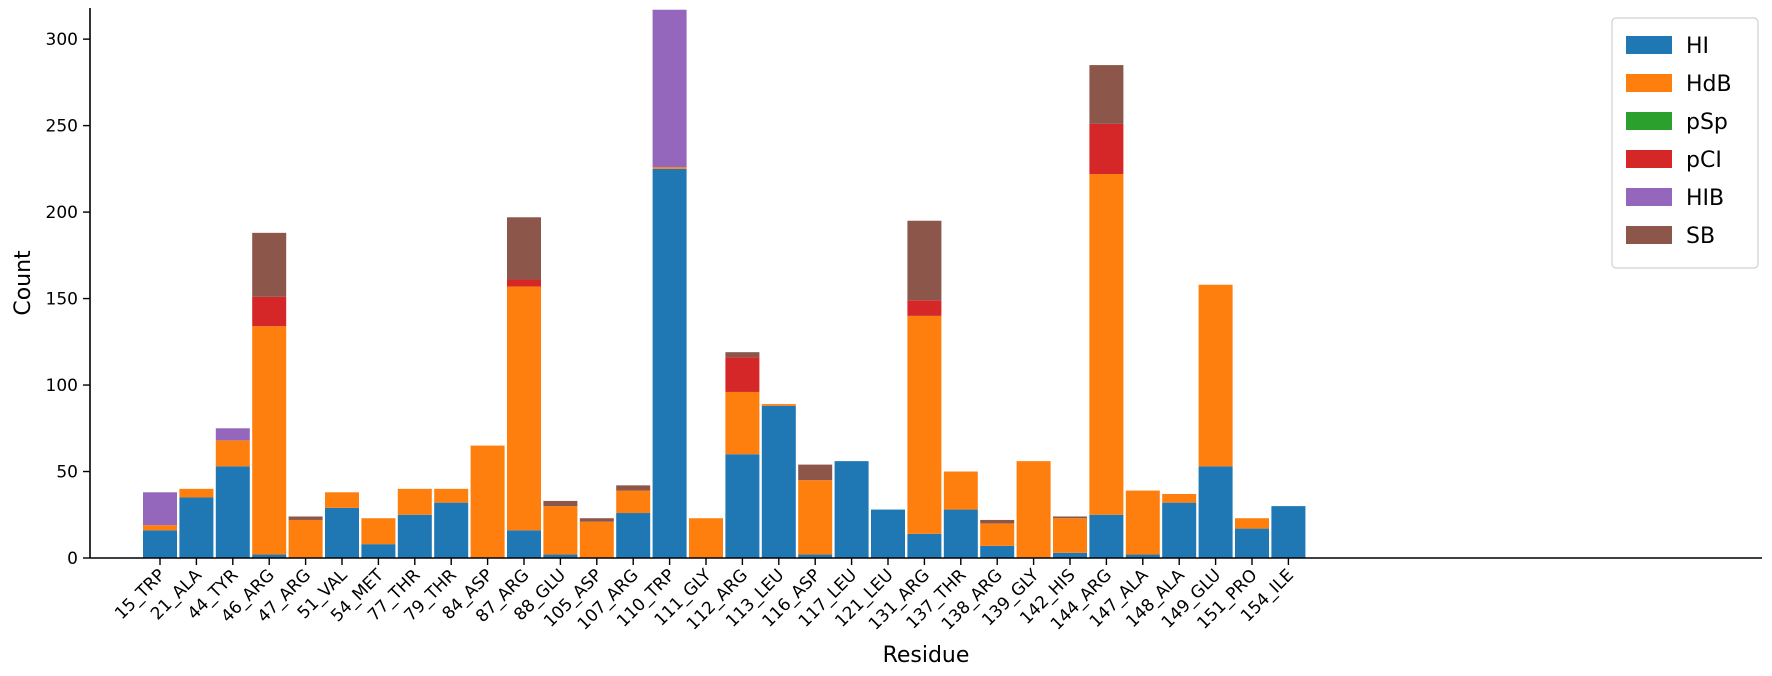 This screenshot has width=1772, height=676. Describe the element at coordinates (1106, 344) in the screenshot. I see `bar-144_ARG-HdB` at that location.